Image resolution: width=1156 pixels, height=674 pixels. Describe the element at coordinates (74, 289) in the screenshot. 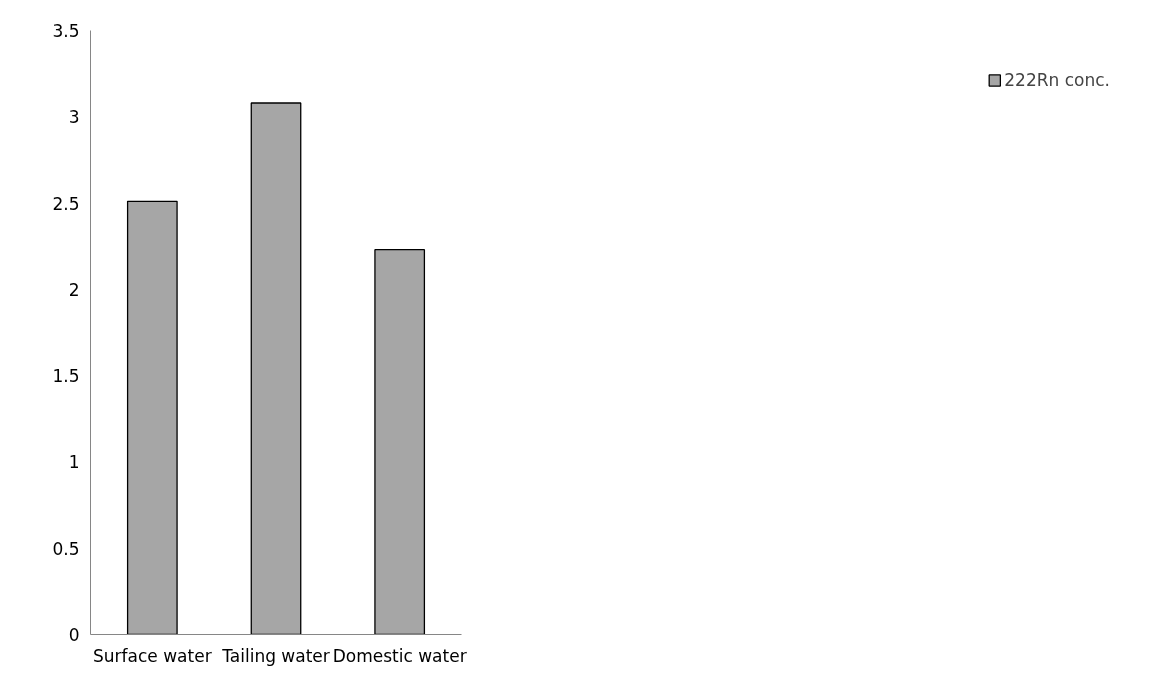

I see `y-tick-label: 2` at that location.